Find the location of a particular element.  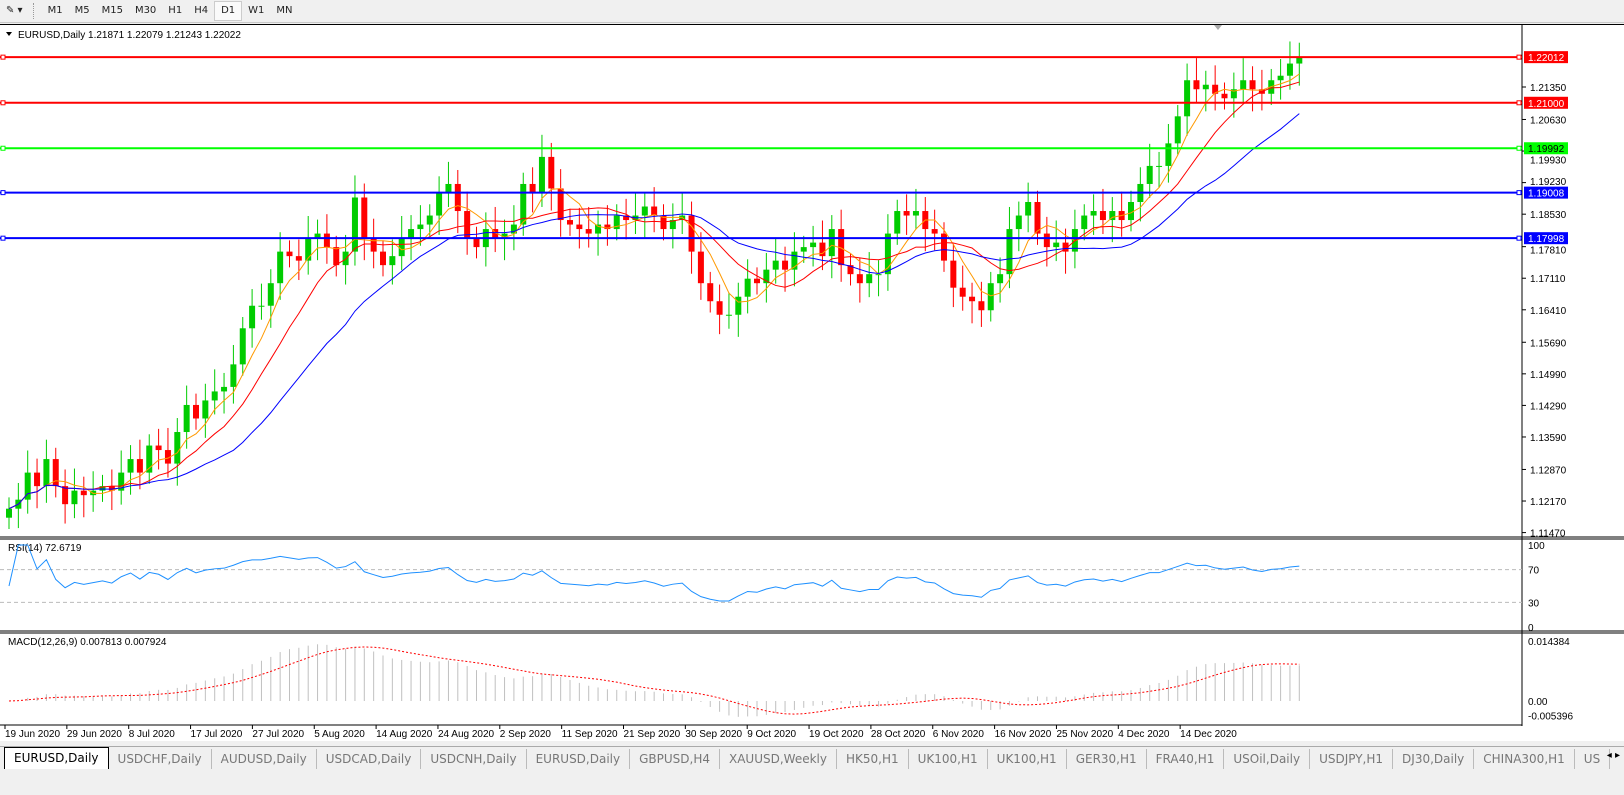

timeframe-h4: H4 is located at coordinates (201, 10).